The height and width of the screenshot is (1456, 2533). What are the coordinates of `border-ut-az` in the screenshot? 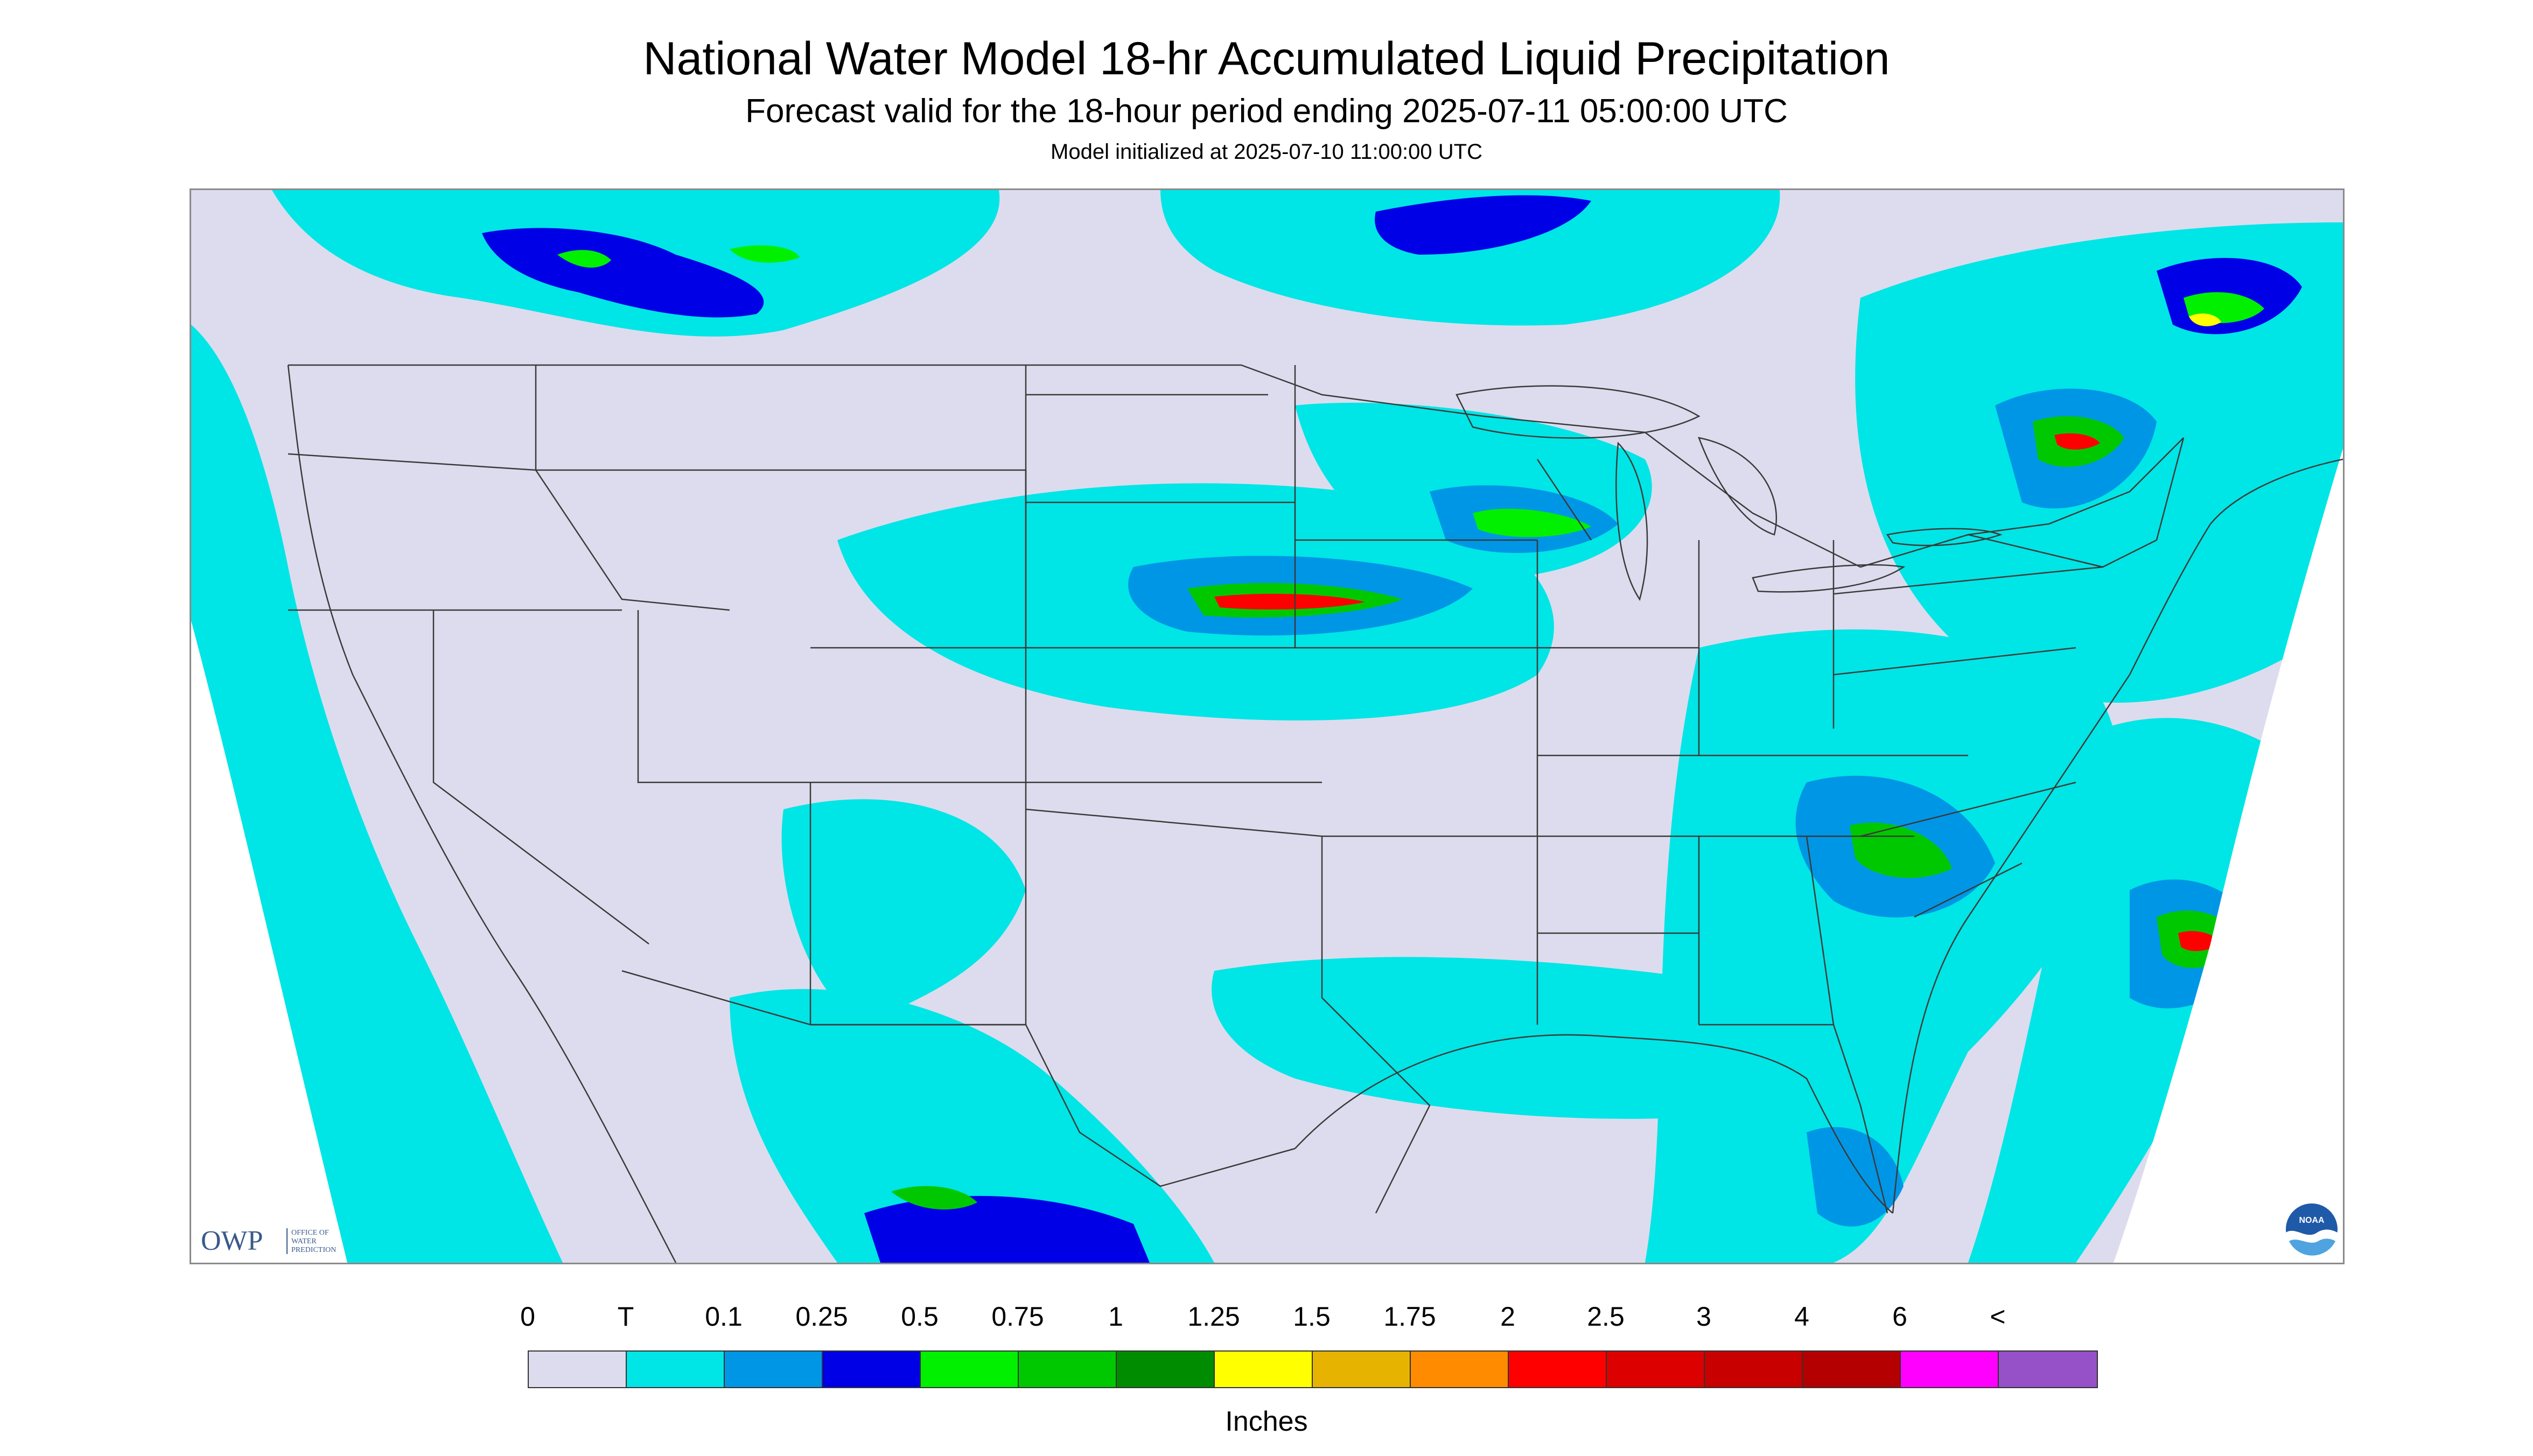 It's located at (723, 696).